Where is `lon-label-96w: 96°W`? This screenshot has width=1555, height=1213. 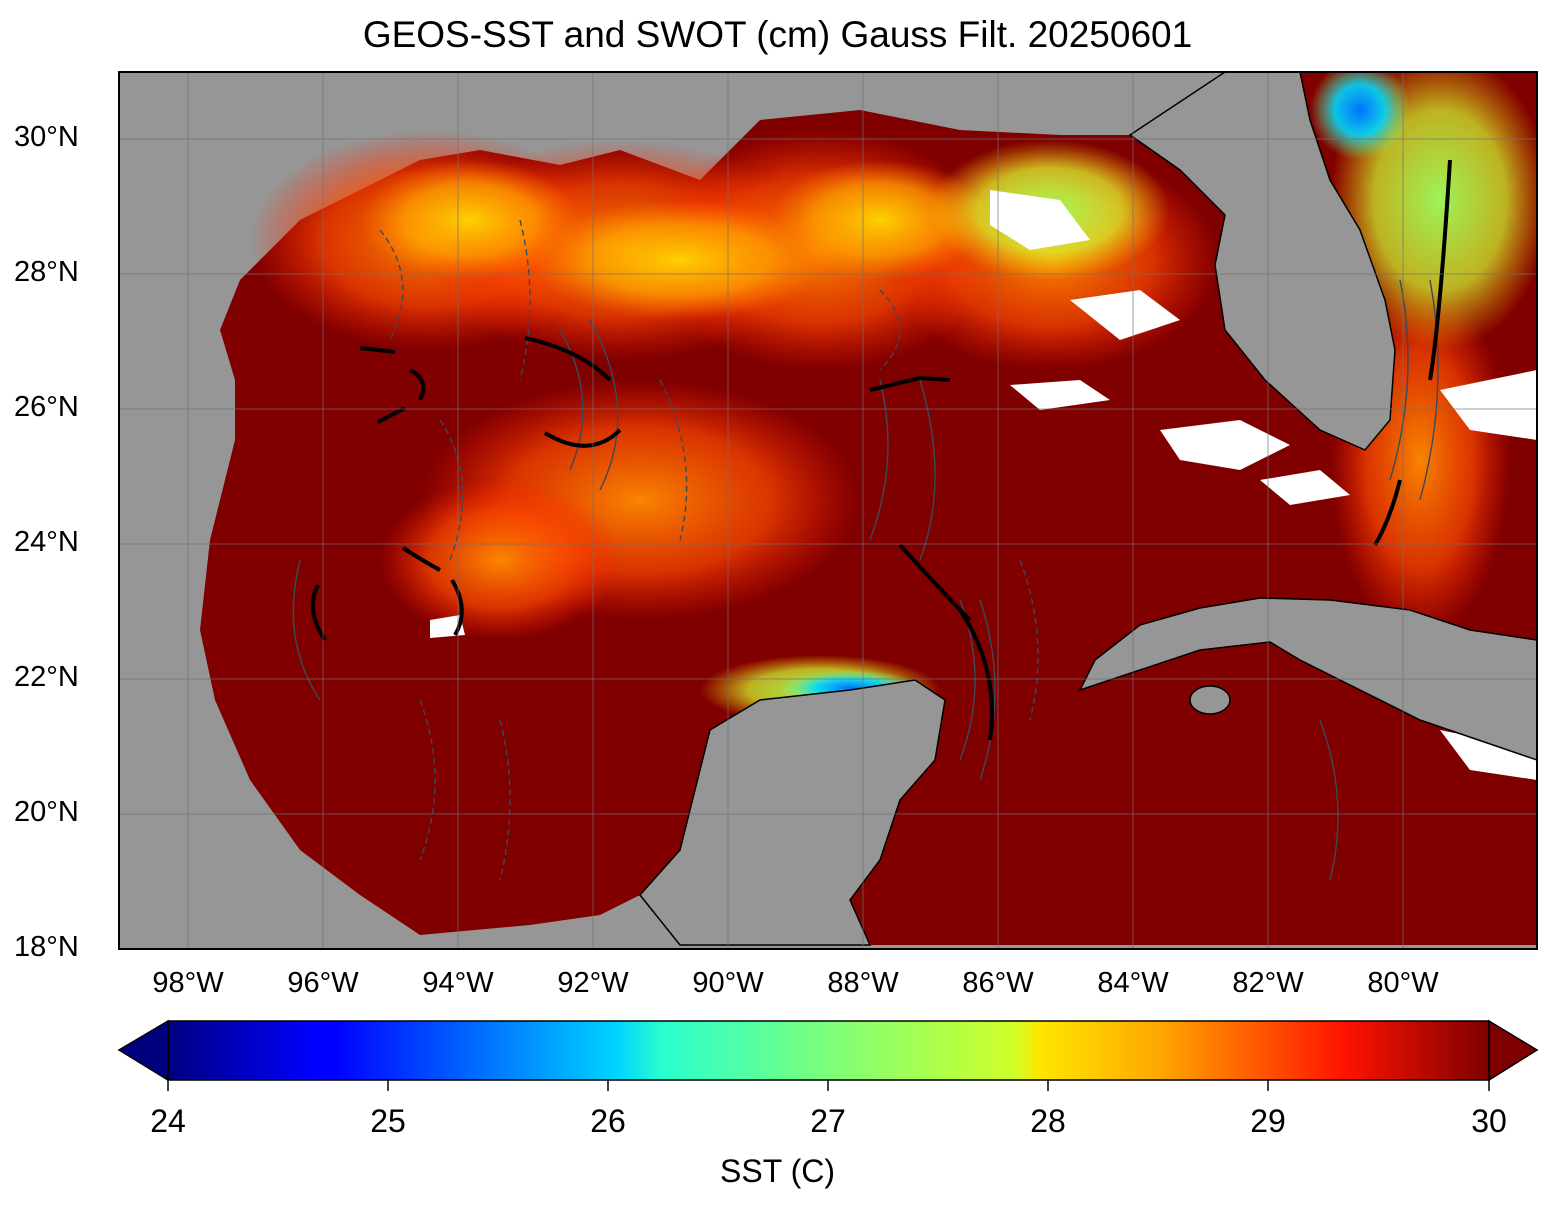 lon-label-96w: 96°W is located at coordinates (323, 983).